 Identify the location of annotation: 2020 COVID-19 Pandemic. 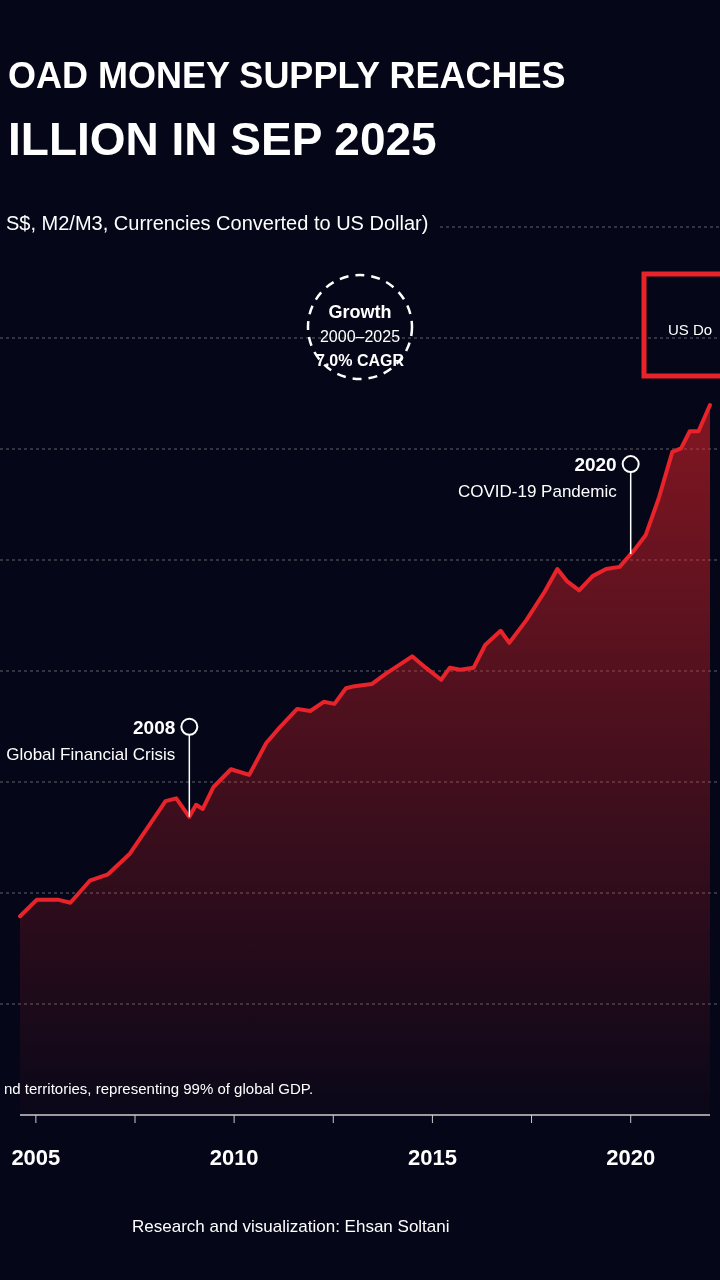
(537, 478).